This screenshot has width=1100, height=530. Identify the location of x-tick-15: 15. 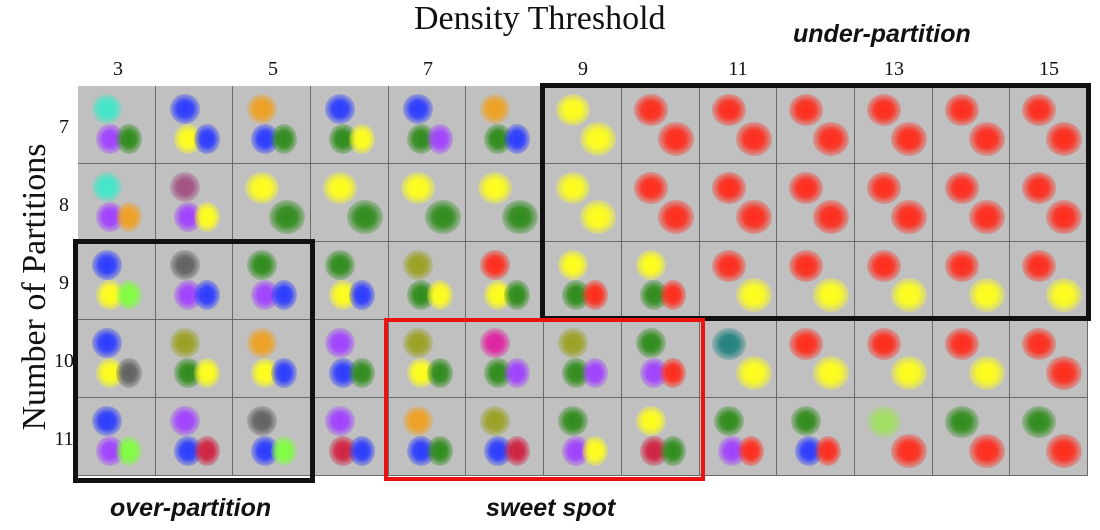
(1049, 69).